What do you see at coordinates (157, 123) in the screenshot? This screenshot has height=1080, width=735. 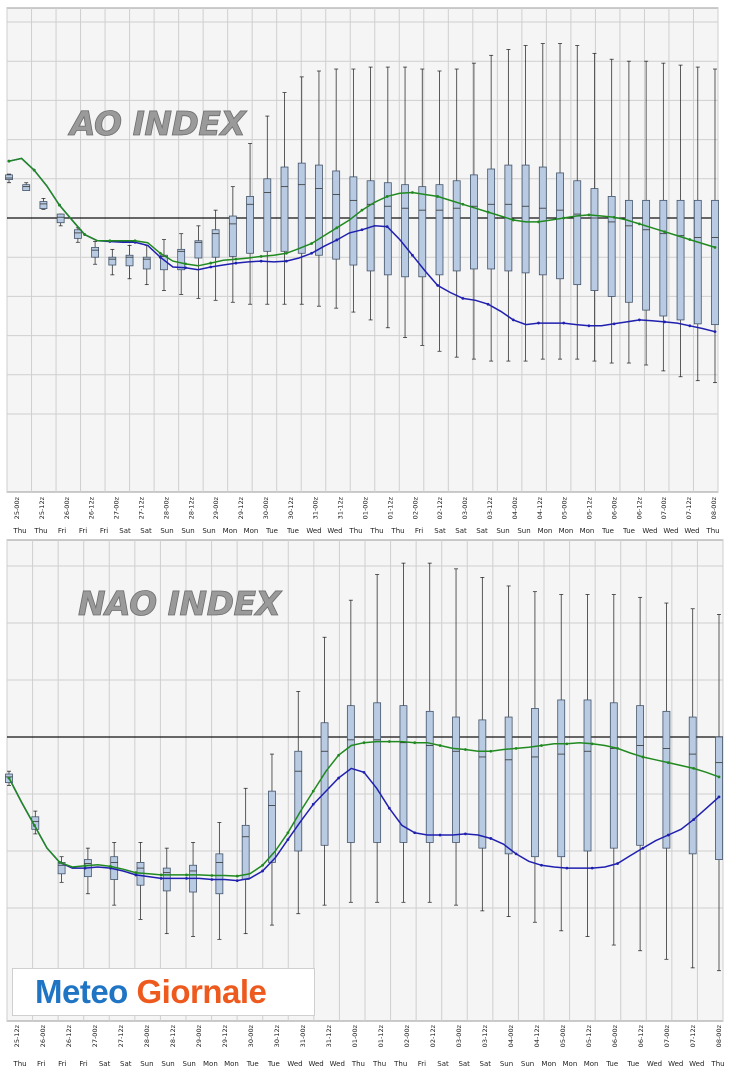 I see `panel-title: AO INDEX` at bounding box center [157, 123].